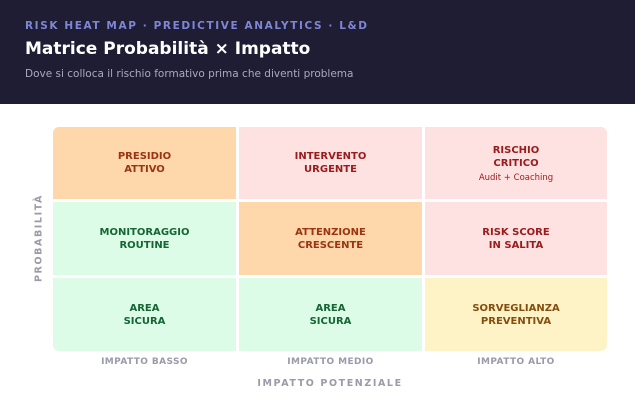 The image size is (635, 403). I want to click on cell-label: SORVEGLIANZA PREVENTIVA, so click(516, 314).